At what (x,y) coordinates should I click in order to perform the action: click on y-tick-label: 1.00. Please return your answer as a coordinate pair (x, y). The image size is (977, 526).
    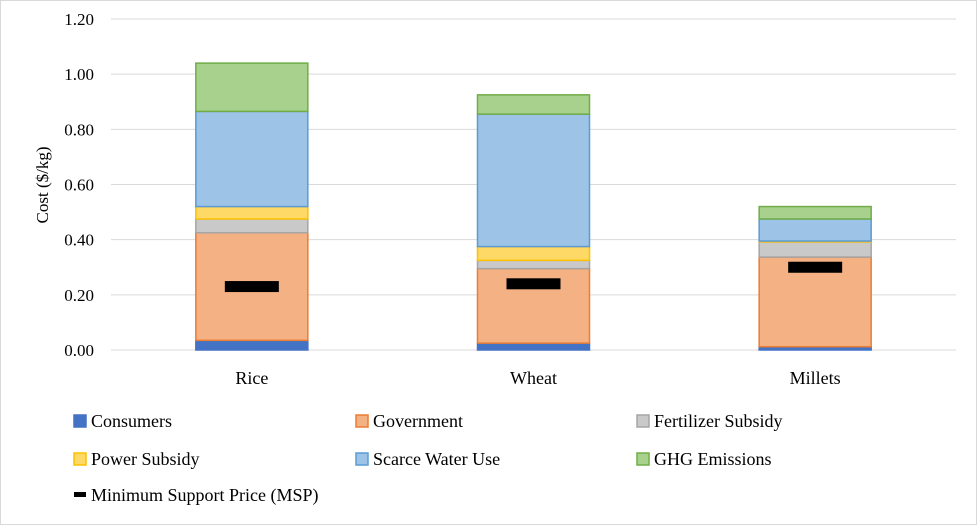
    Looking at the image, I should click on (79, 74).